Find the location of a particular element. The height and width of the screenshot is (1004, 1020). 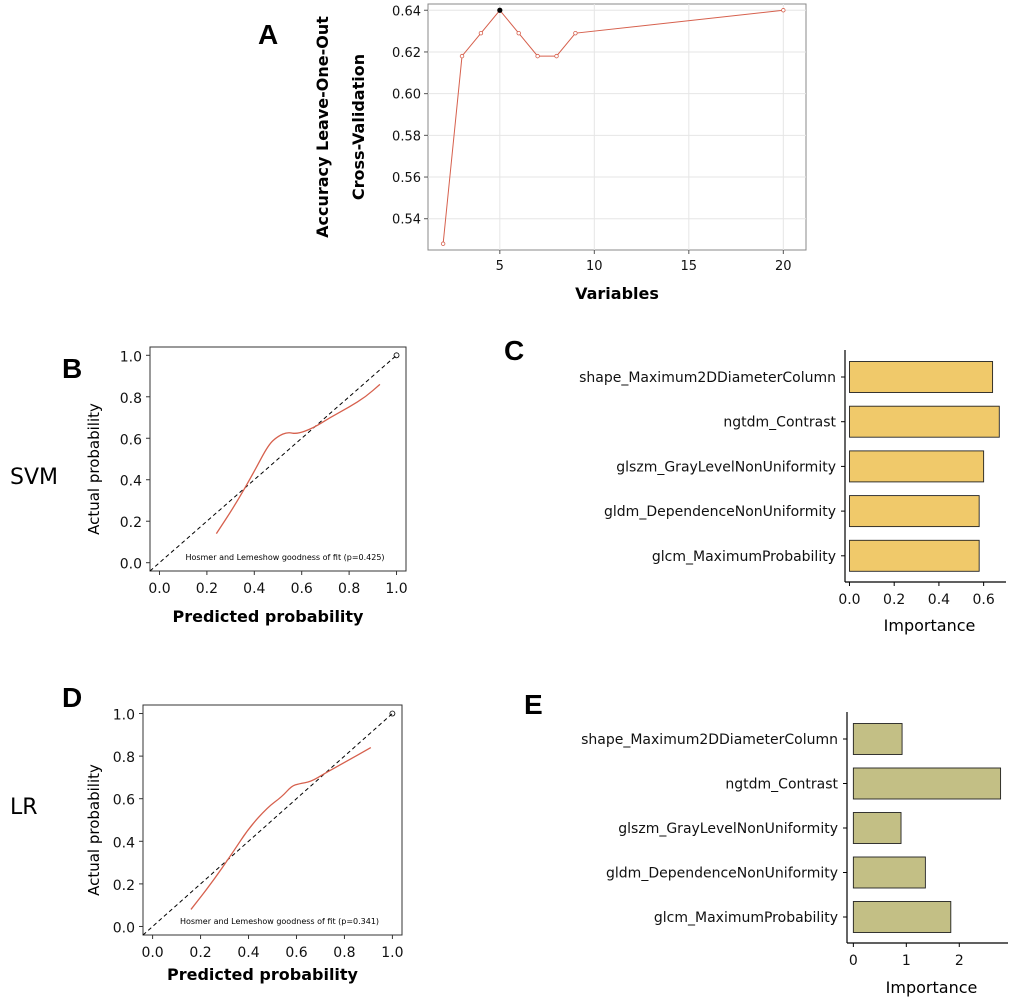

x-tick-label: 2 is located at coordinates (959, 961).